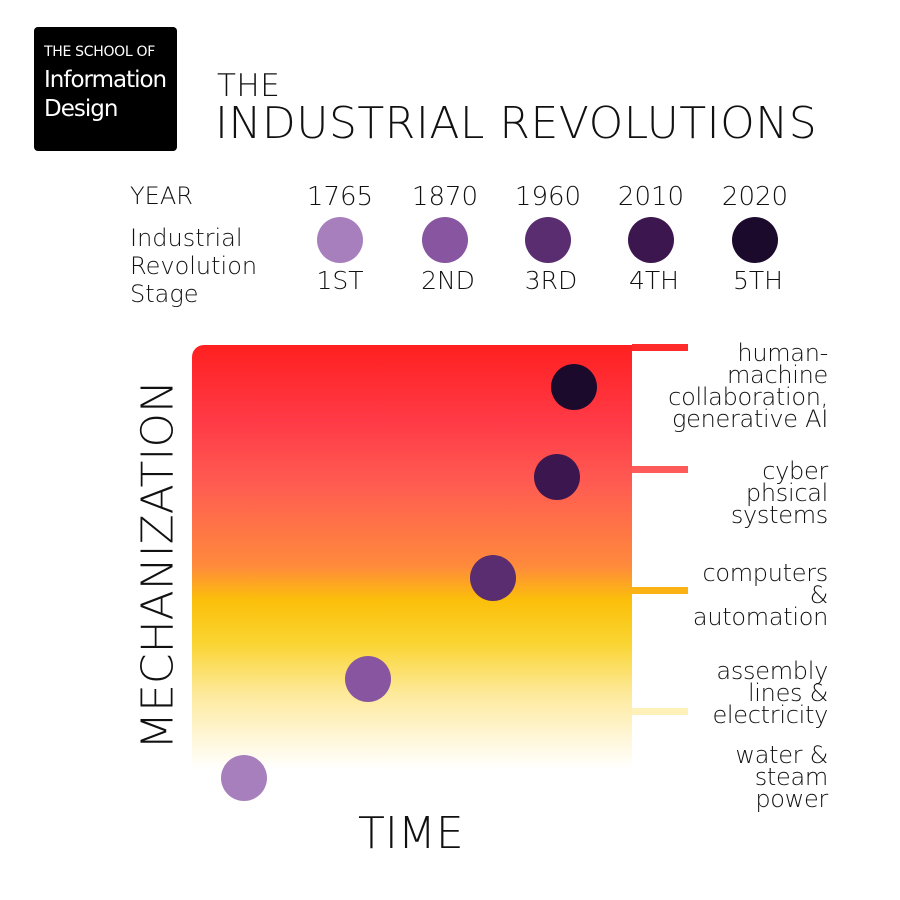 This screenshot has width=900, height=900. Describe the element at coordinates (411, 833) in the screenshot. I see `x-axis-label: TIME` at that location.